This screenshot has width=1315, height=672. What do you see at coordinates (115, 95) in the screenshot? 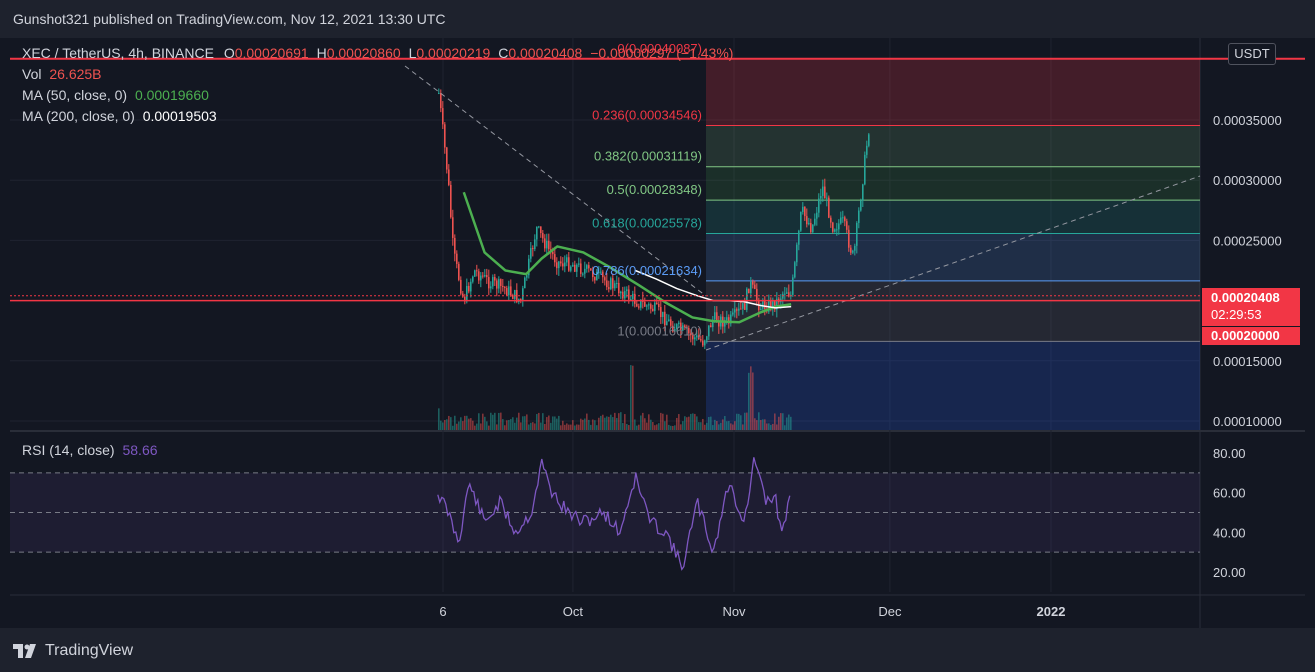
I see `ma50-legend: MA (50, close, 0) 0.00019660` at bounding box center [115, 95].